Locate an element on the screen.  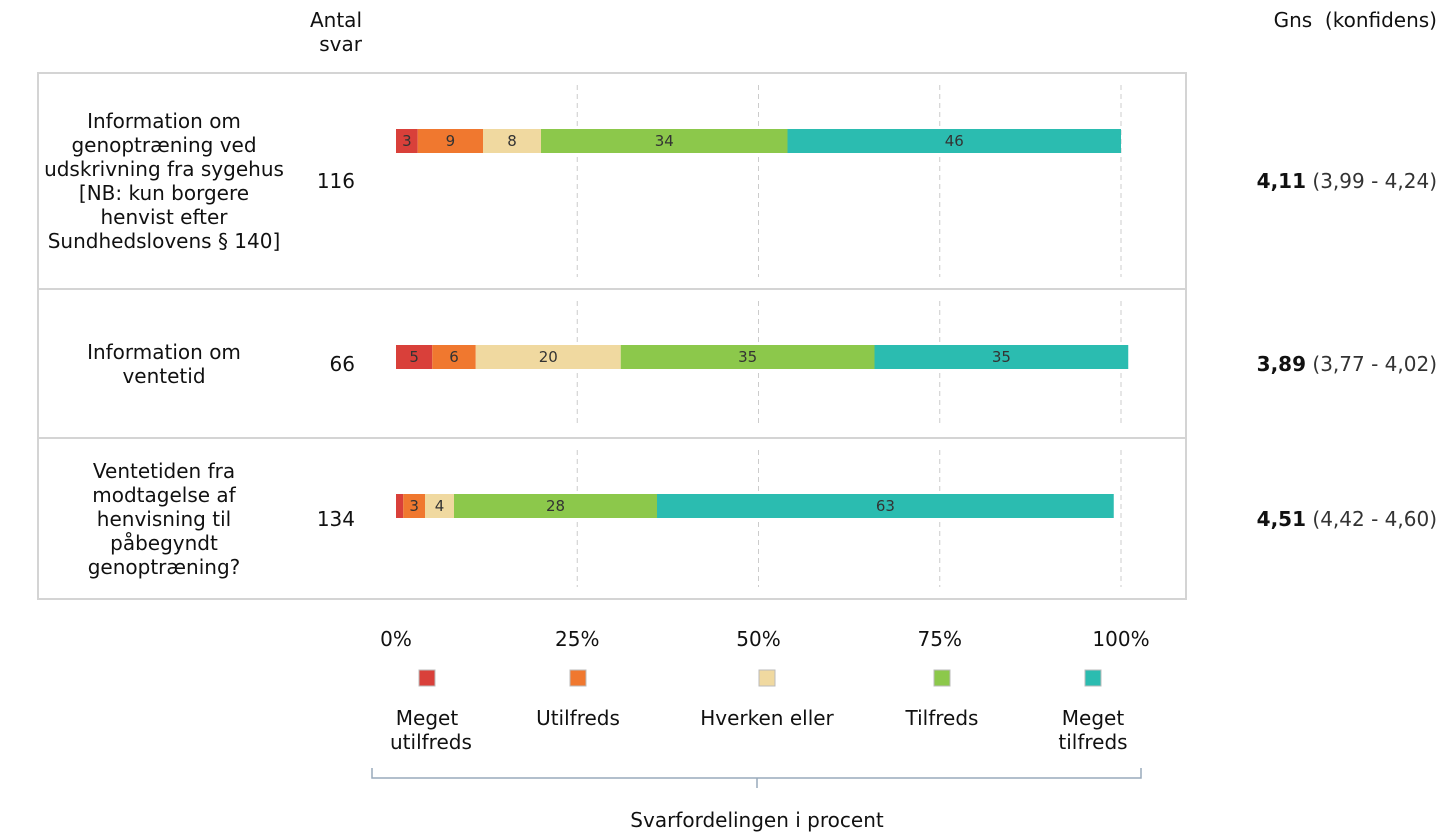
confidence-interval: (3,77 - 4,02) is located at coordinates (1374, 363).